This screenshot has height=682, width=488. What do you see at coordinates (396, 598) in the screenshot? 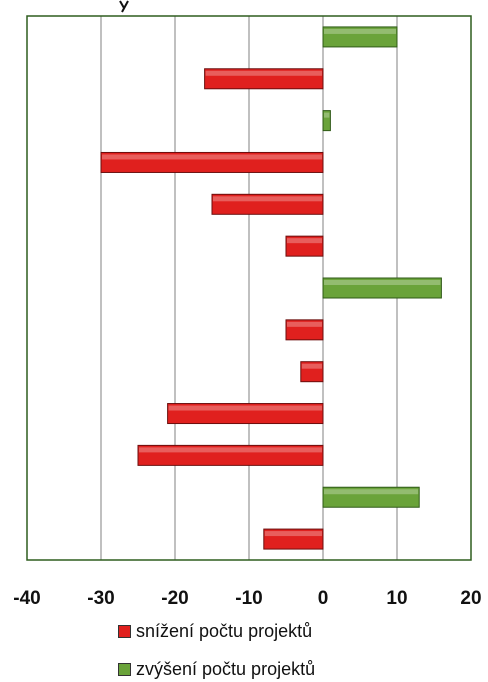
I see `x-tick-label: 10` at bounding box center [396, 598].